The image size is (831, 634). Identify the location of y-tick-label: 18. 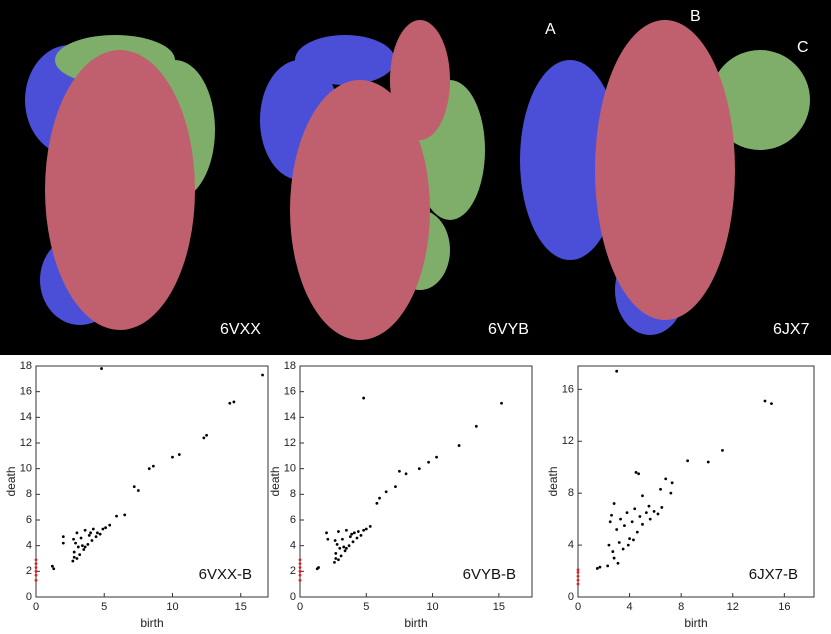
(290, 366).